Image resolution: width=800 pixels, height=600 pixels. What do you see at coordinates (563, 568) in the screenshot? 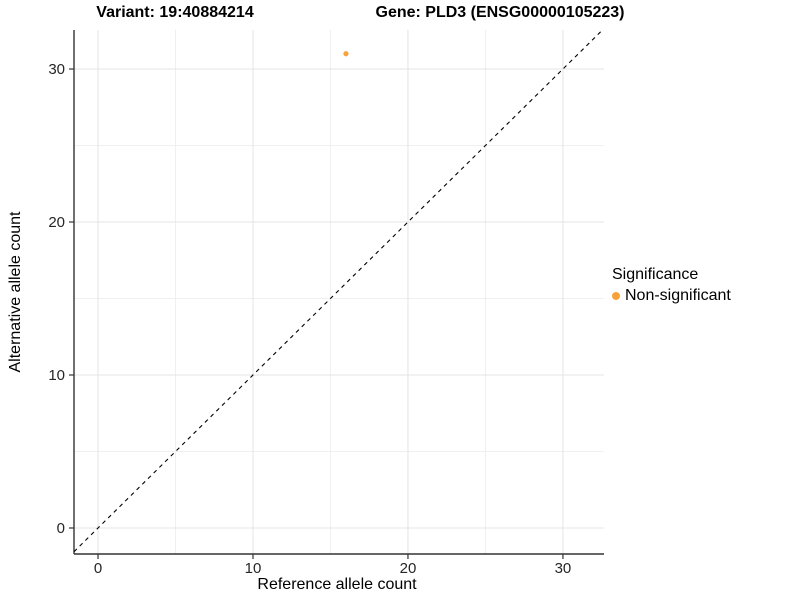
I see `x-tick-label: 30` at bounding box center [563, 568].